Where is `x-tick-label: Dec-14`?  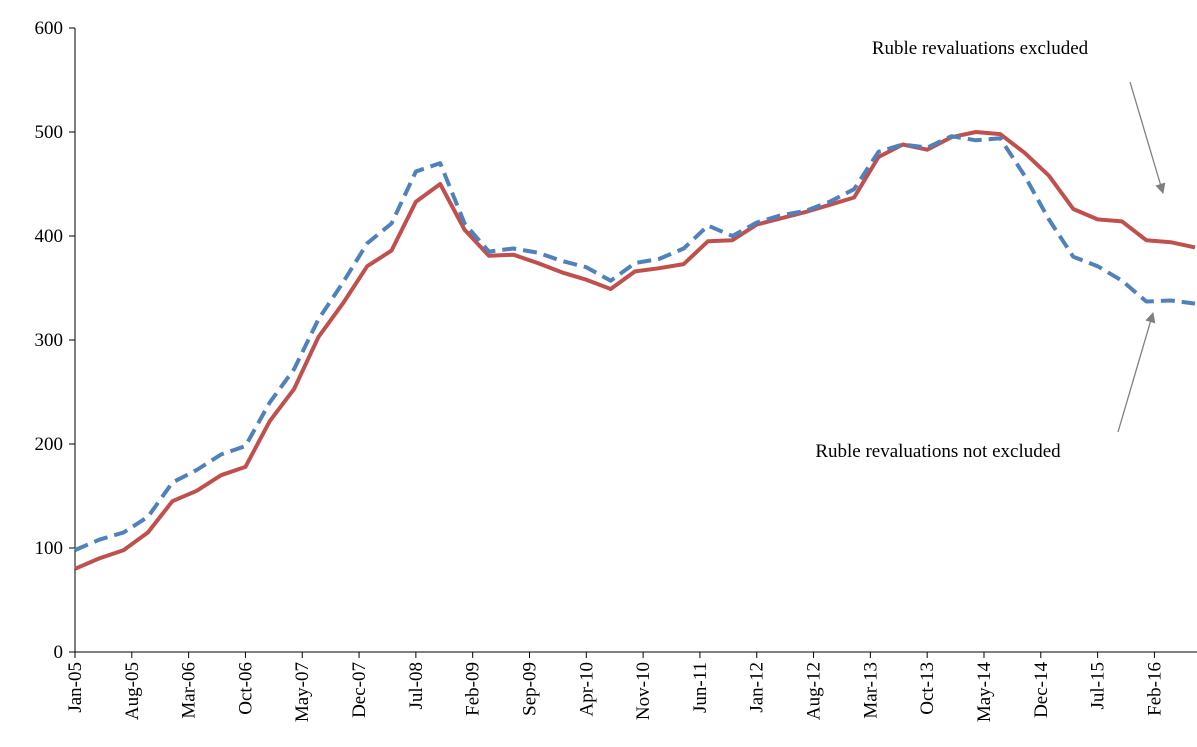
x-tick-label: Dec-14 is located at coordinates (1041, 690).